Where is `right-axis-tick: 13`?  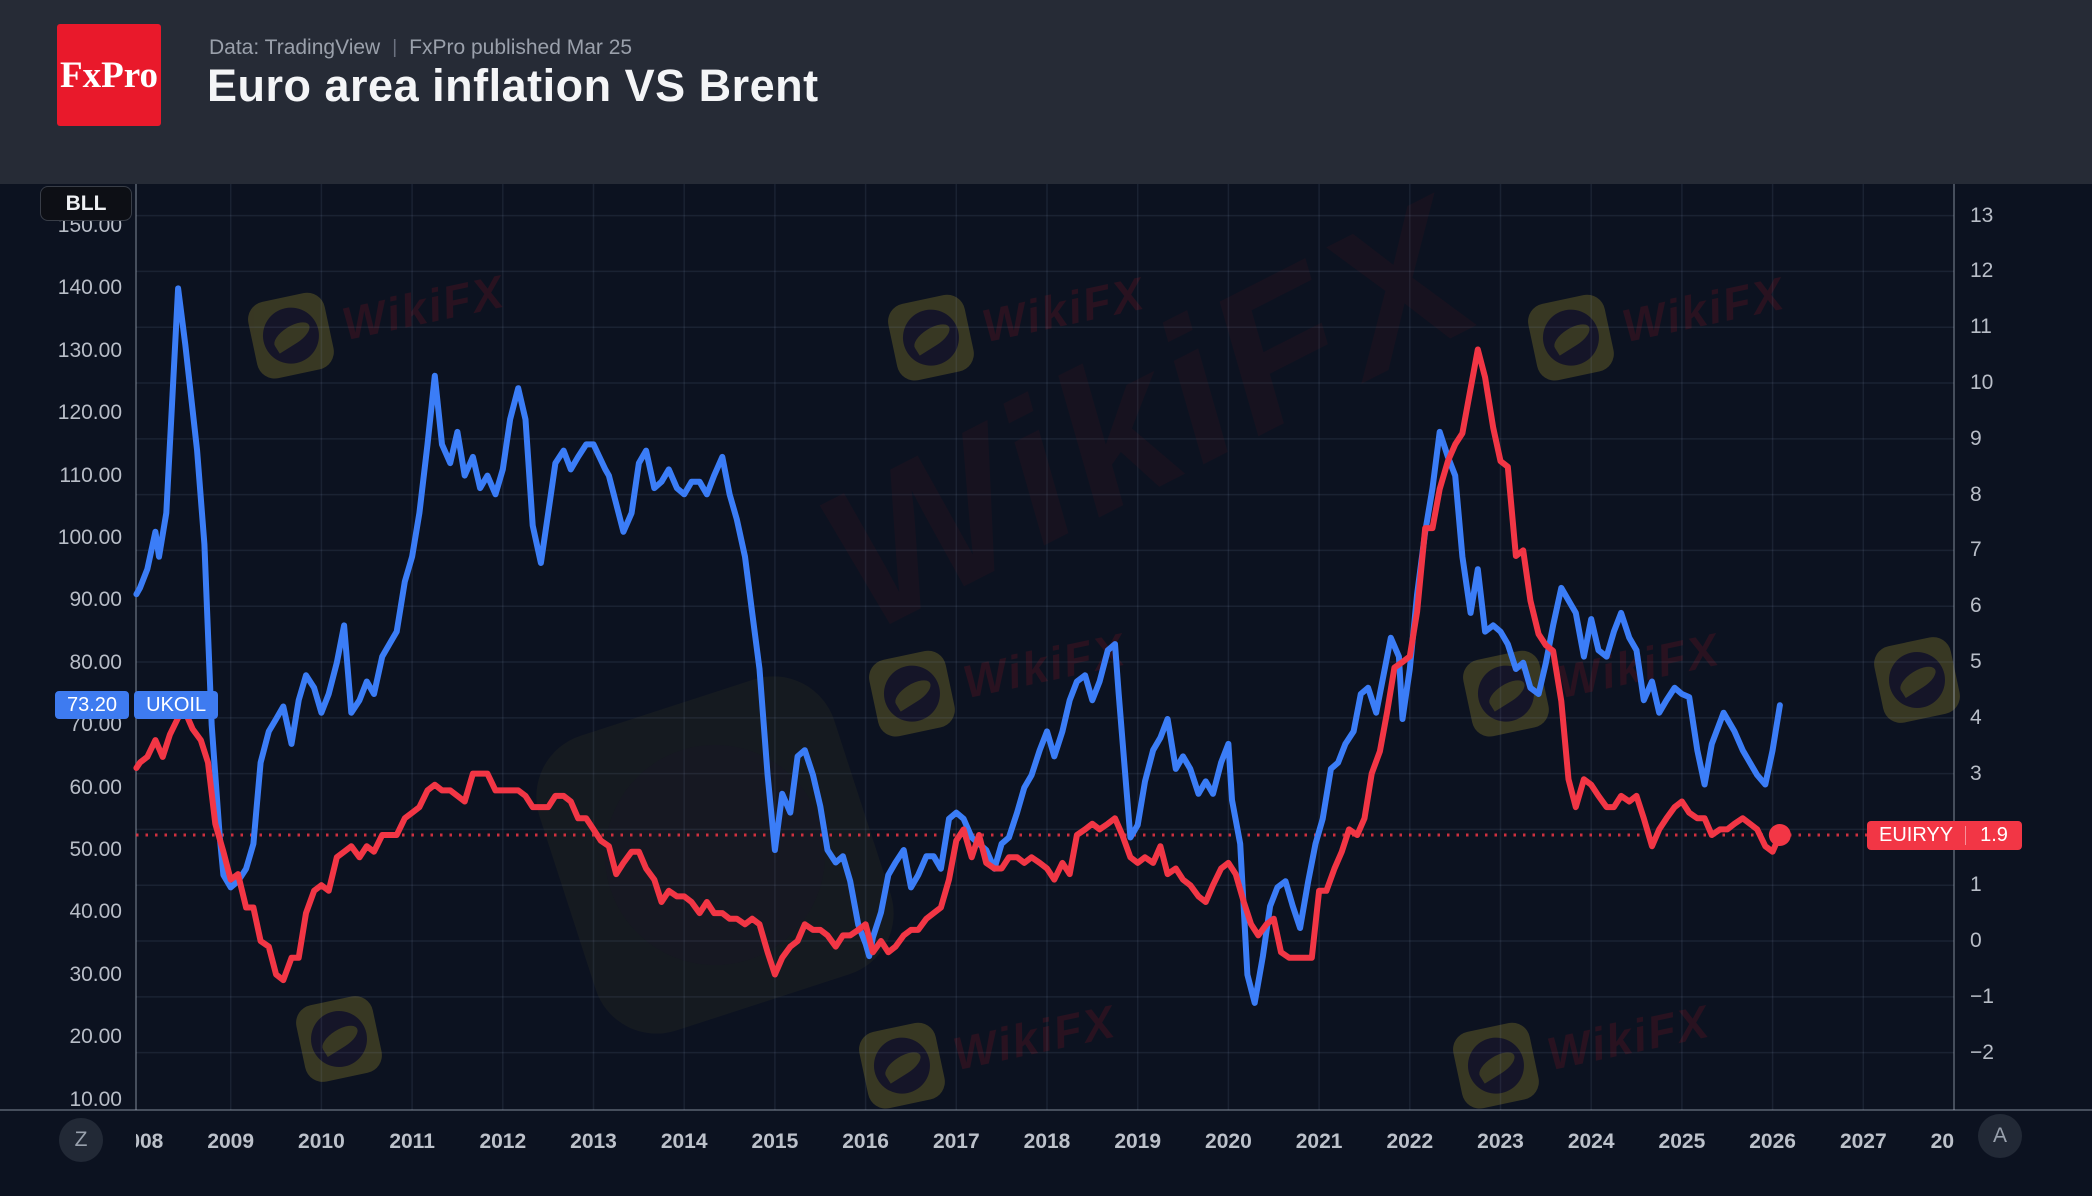 right-axis-tick: 13 is located at coordinates (1982, 215).